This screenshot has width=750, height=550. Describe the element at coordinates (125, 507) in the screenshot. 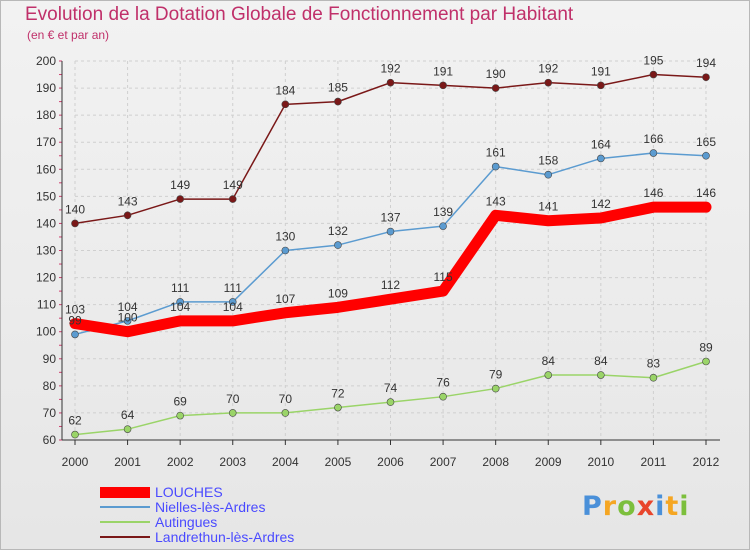

I see `legend-swatch` at that location.